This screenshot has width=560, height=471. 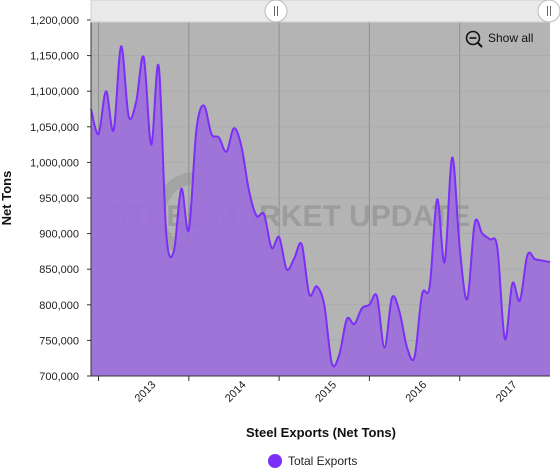 I want to click on navigator-handle-left, so click(x=276, y=11).